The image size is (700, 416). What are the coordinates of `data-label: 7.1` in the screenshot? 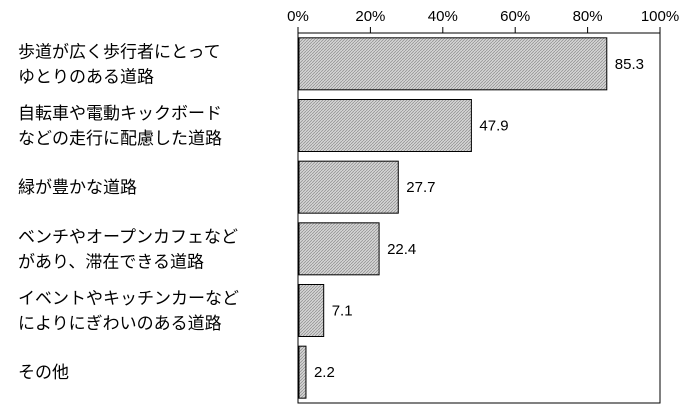 It's located at (342, 311).